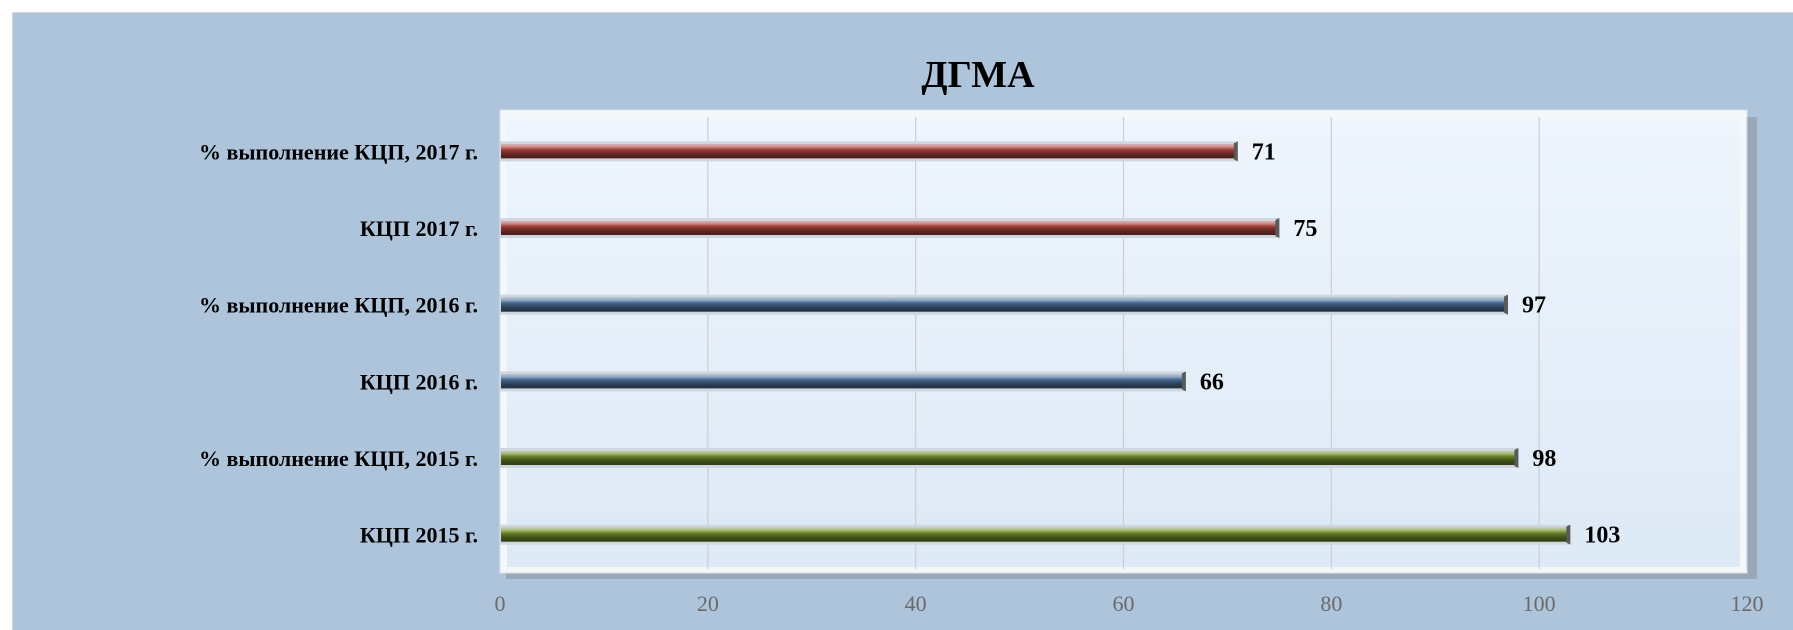 The width and height of the screenshot is (1793, 630). What do you see at coordinates (419, 381) in the screenshot?
I see `y-tick-label: КЦП 2016 г.` at bounding box center [419, 381].